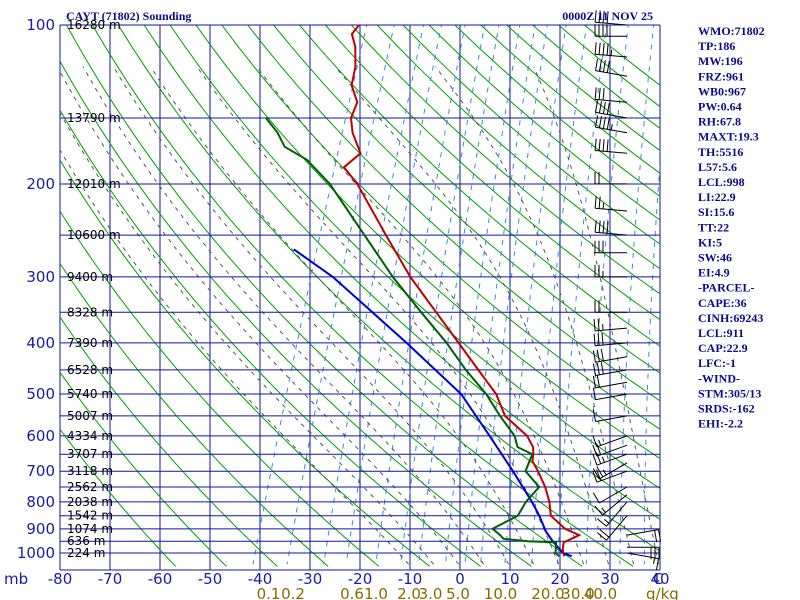 Image resolution: width=800 pixels, height=600 pixels. Describe the element at coordinates (710, 242) in the screenshot. I see `index-row: KI:5` at that location.